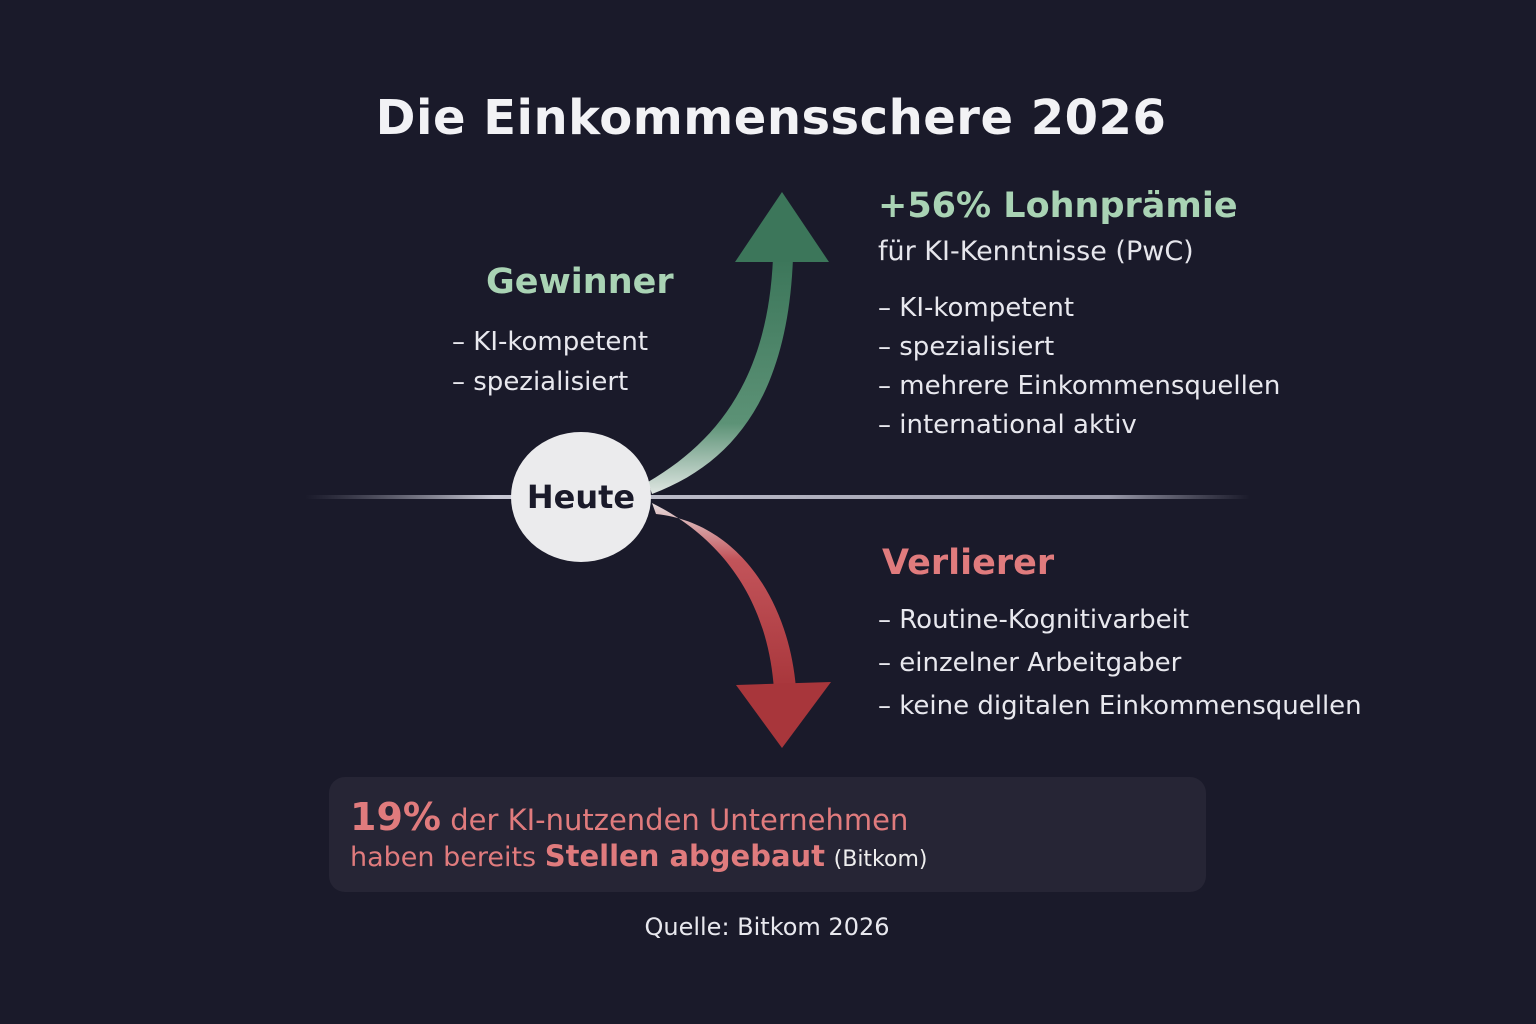 This screenshot has height=1024, width=1536. What do you see at coordinates (741, 625) in the screenshot?
I see `loser-arrow` at bounding box center [741, 625].